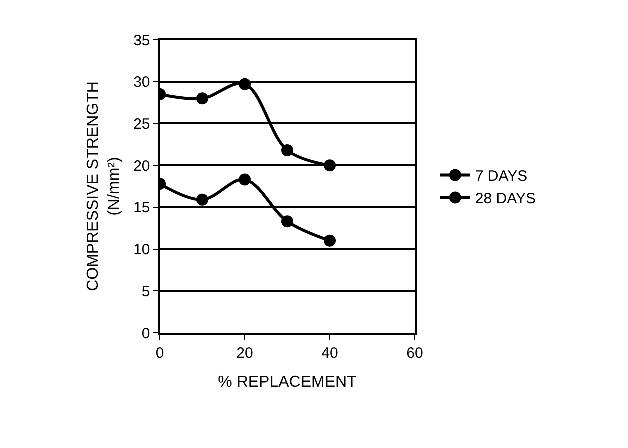  I want to click on y-tick-label: 35, so click(142, 41).